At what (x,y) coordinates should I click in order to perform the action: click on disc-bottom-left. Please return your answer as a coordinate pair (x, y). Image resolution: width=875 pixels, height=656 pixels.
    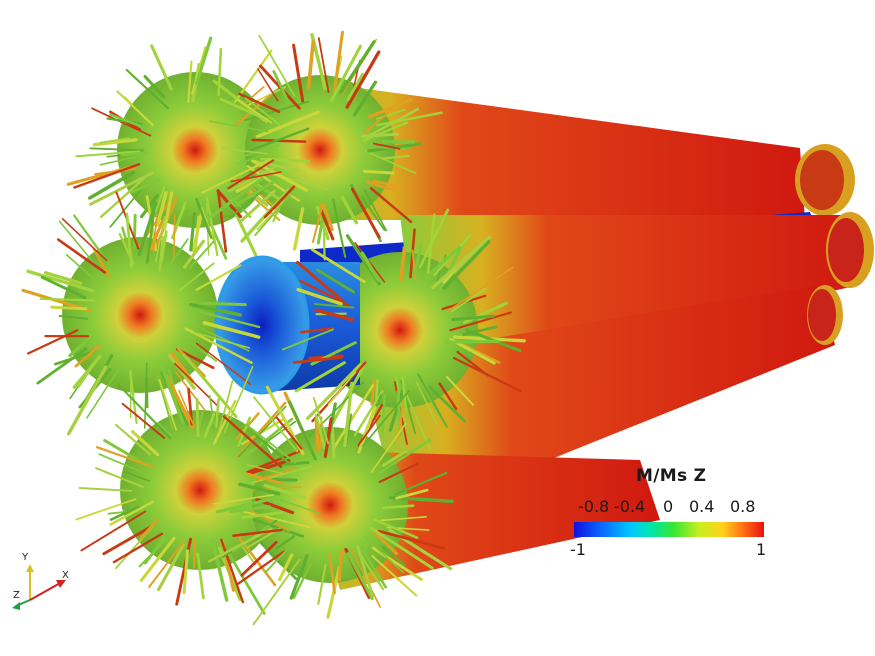
    Looking at the image, I should click on (200, 490).